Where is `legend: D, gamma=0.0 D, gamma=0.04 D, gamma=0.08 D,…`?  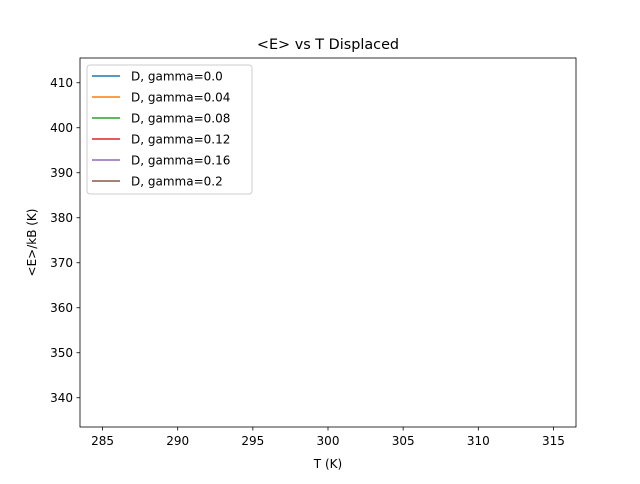
legend: D, gamma=0.0 D, gamma=0.04 D, gamma=0.08 D,… is located at coordinates (169, 129).